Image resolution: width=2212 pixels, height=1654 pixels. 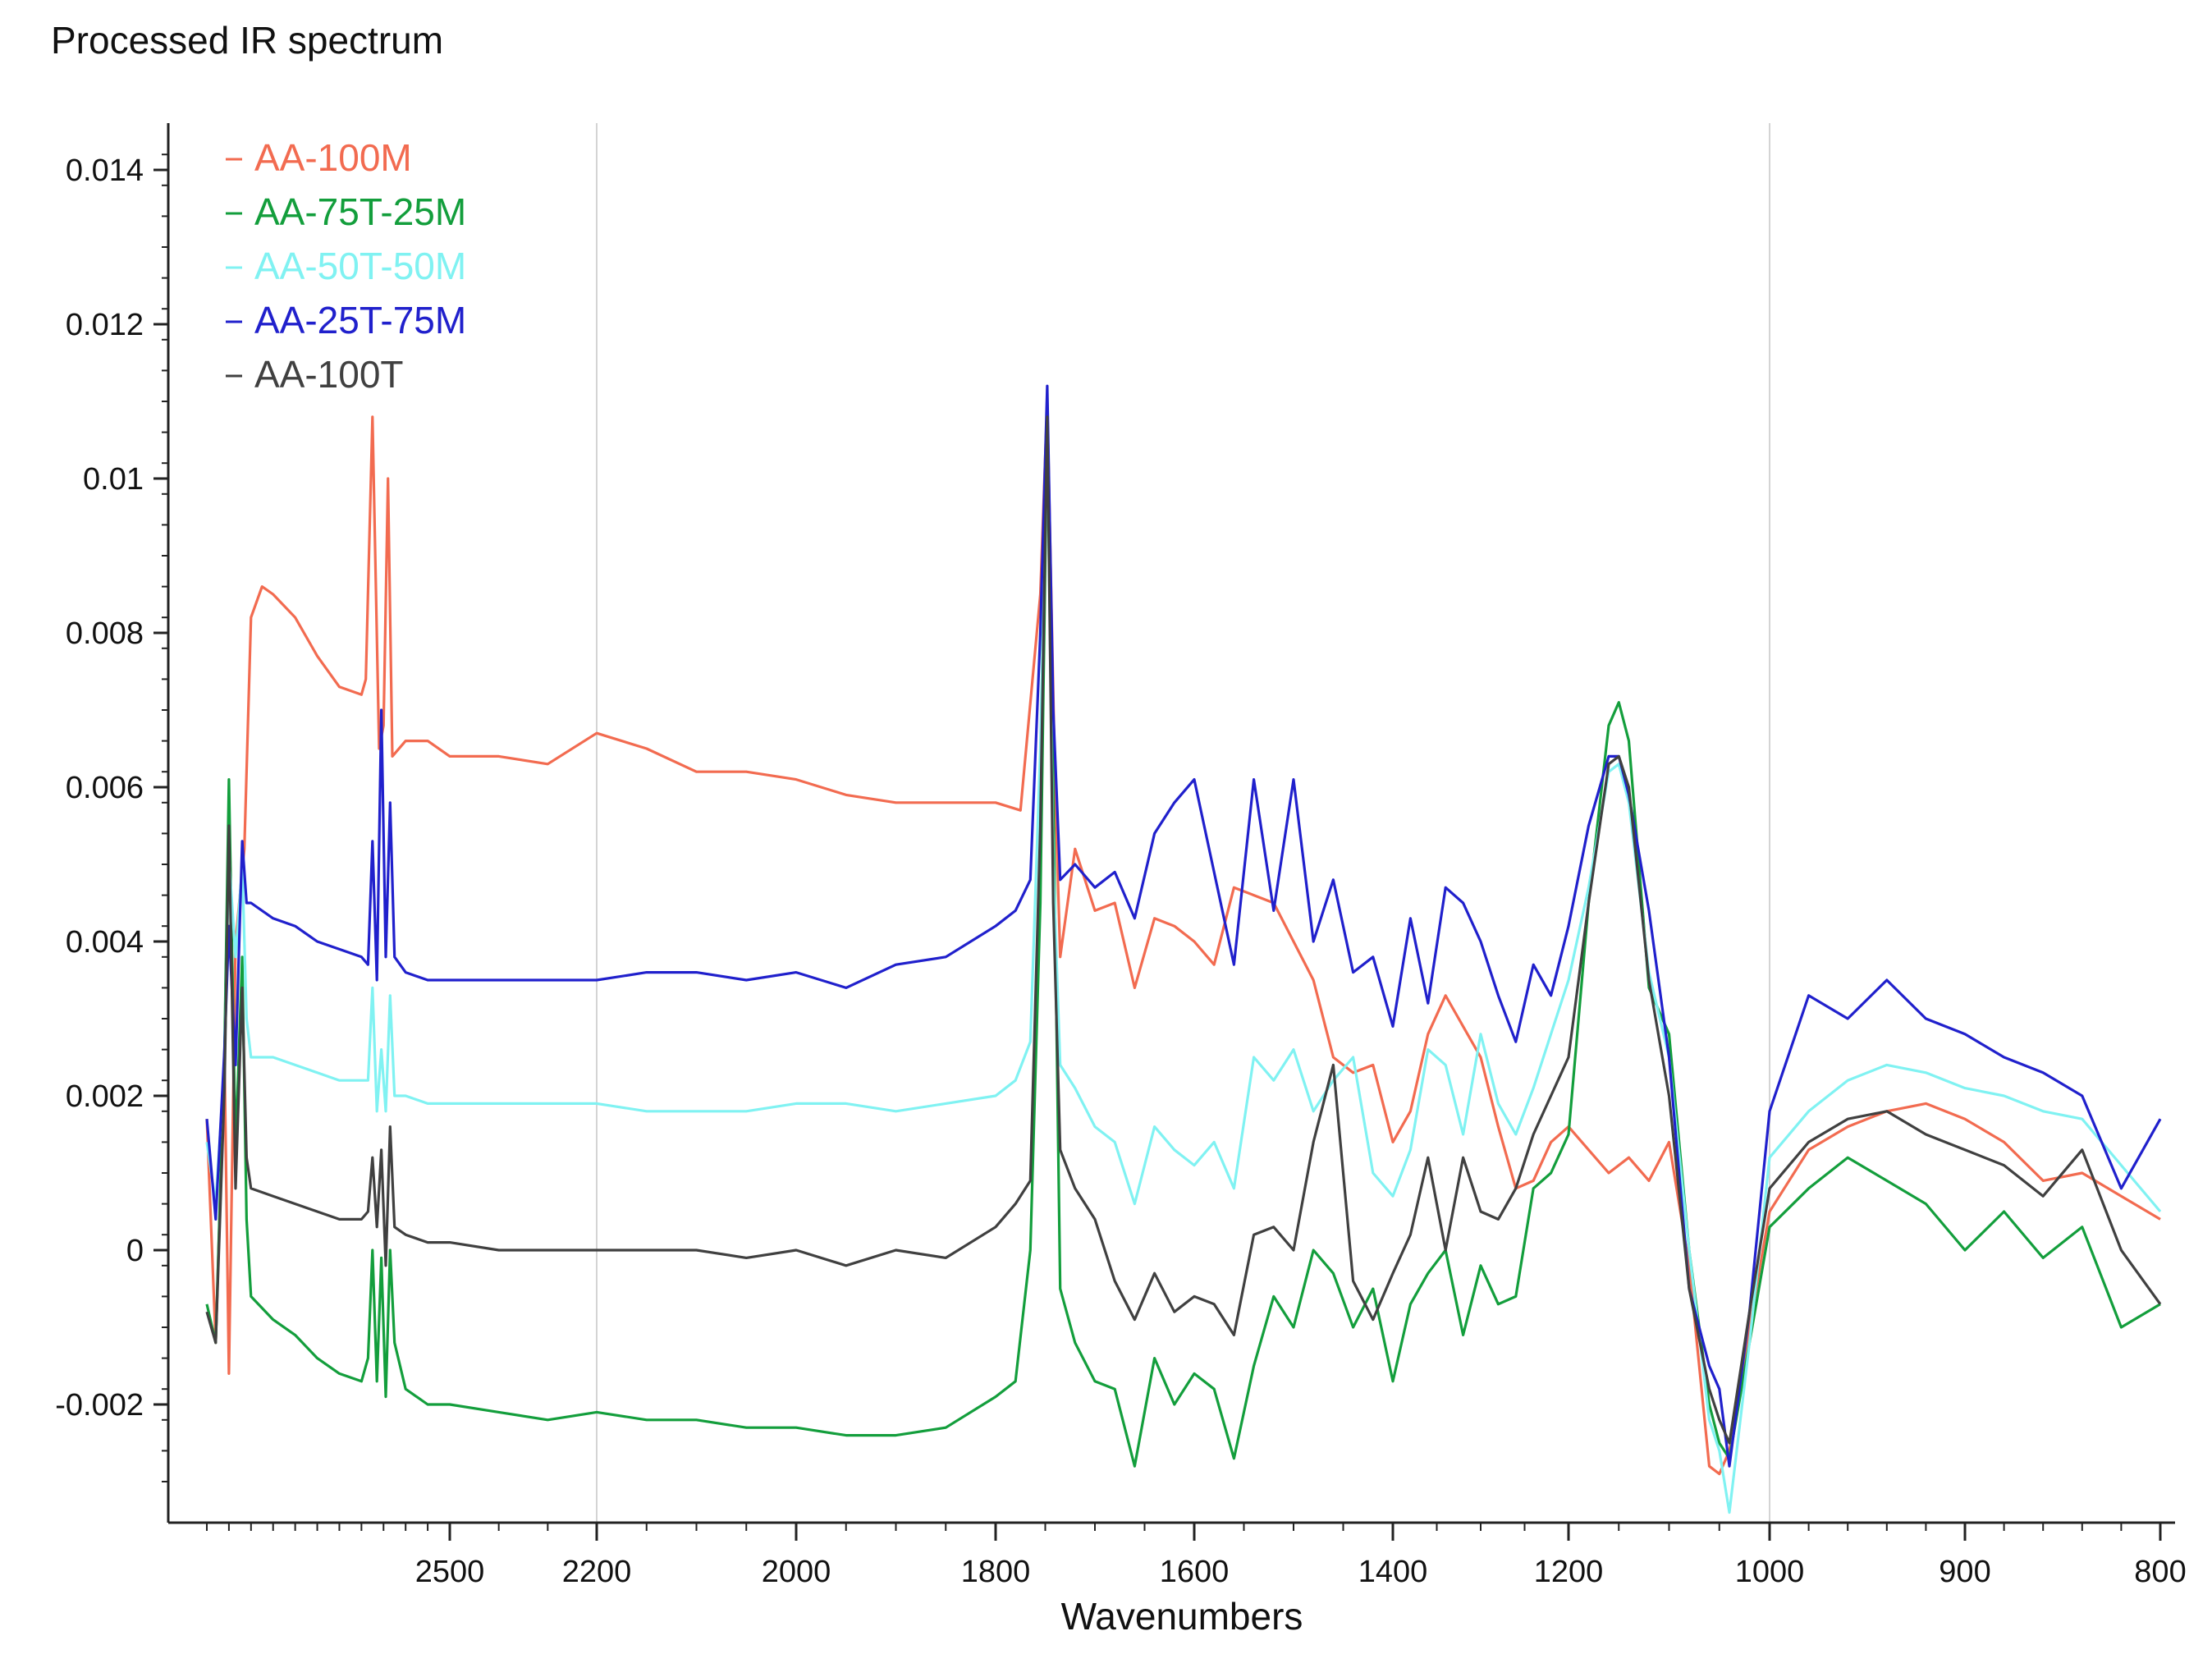 What do you see at coordinates (597, 1572) in the screenshot?
I see `x-tick-label: 2200` at bounding box center [597, 1572].